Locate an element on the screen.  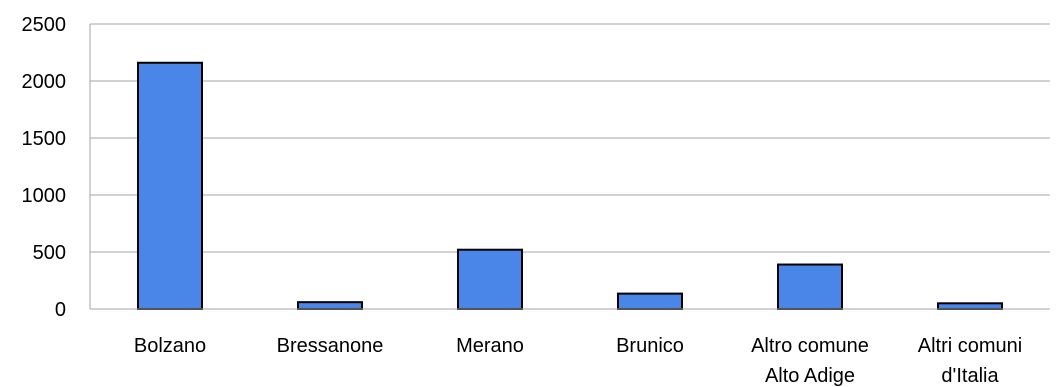
y-tick-label: 0 is located at coordinates (60, 310).